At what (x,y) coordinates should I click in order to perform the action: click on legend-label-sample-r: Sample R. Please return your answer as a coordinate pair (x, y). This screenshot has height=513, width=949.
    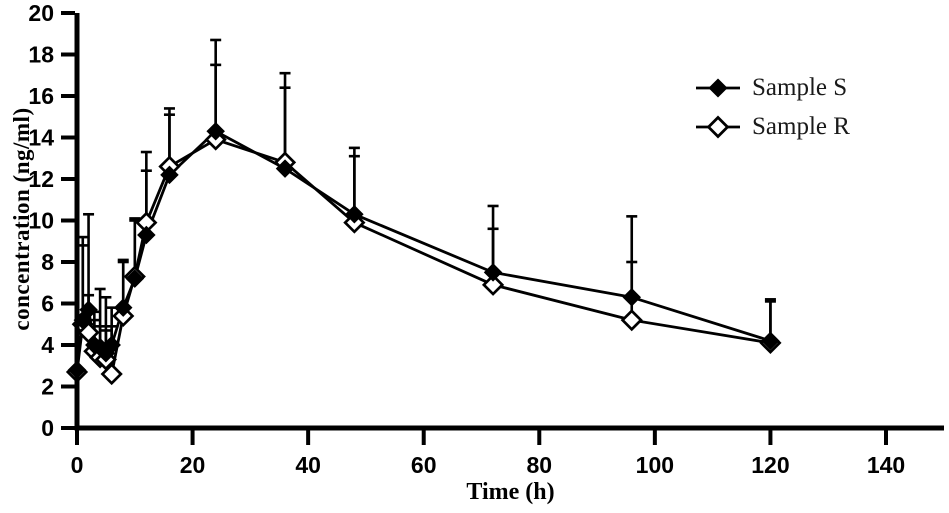
    Looking at the image, I should click on (801, 126).